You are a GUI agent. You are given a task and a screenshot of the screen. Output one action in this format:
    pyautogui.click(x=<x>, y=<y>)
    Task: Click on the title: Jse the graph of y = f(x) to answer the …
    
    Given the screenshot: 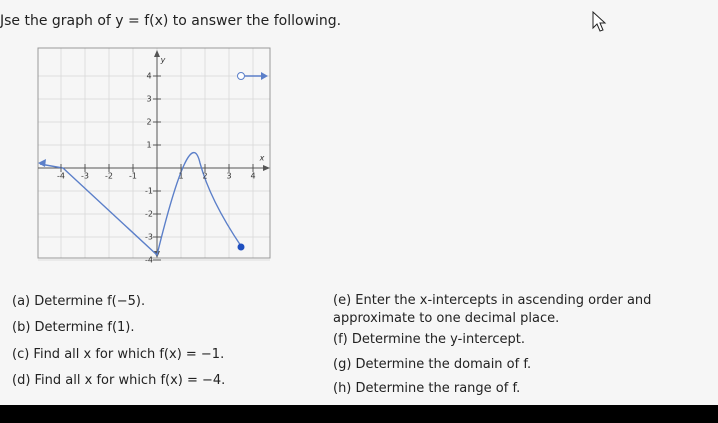 What is the action you would take?
    pyautogui.click(x=171, y=21)
    